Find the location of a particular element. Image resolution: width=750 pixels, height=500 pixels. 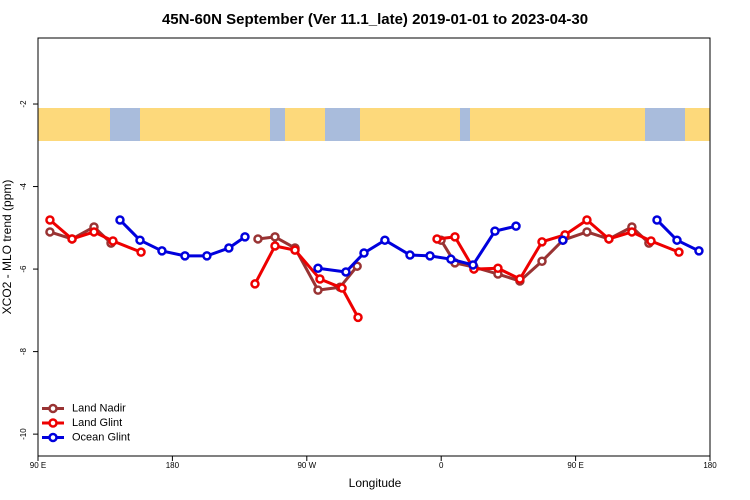

x-axis-label: Longitude is located at coordinates (375, 483).